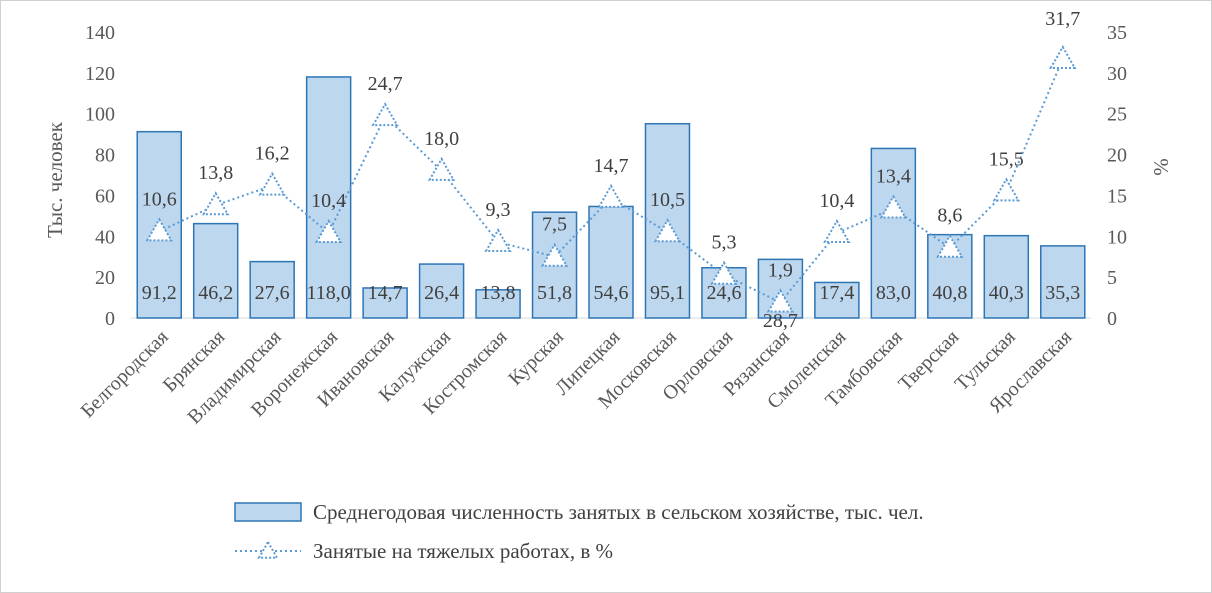 The width and height of the screenshot is (1212, 593). I want to click on line-data-label: 1,9, so click(780, 270).